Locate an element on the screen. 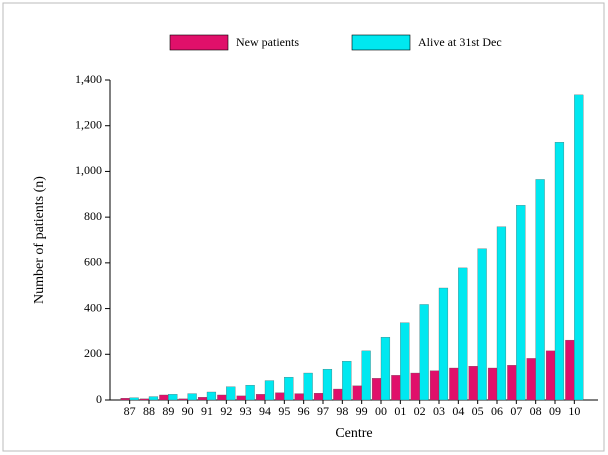  x-tick-label: 00 is located at coordinates (381, 411).